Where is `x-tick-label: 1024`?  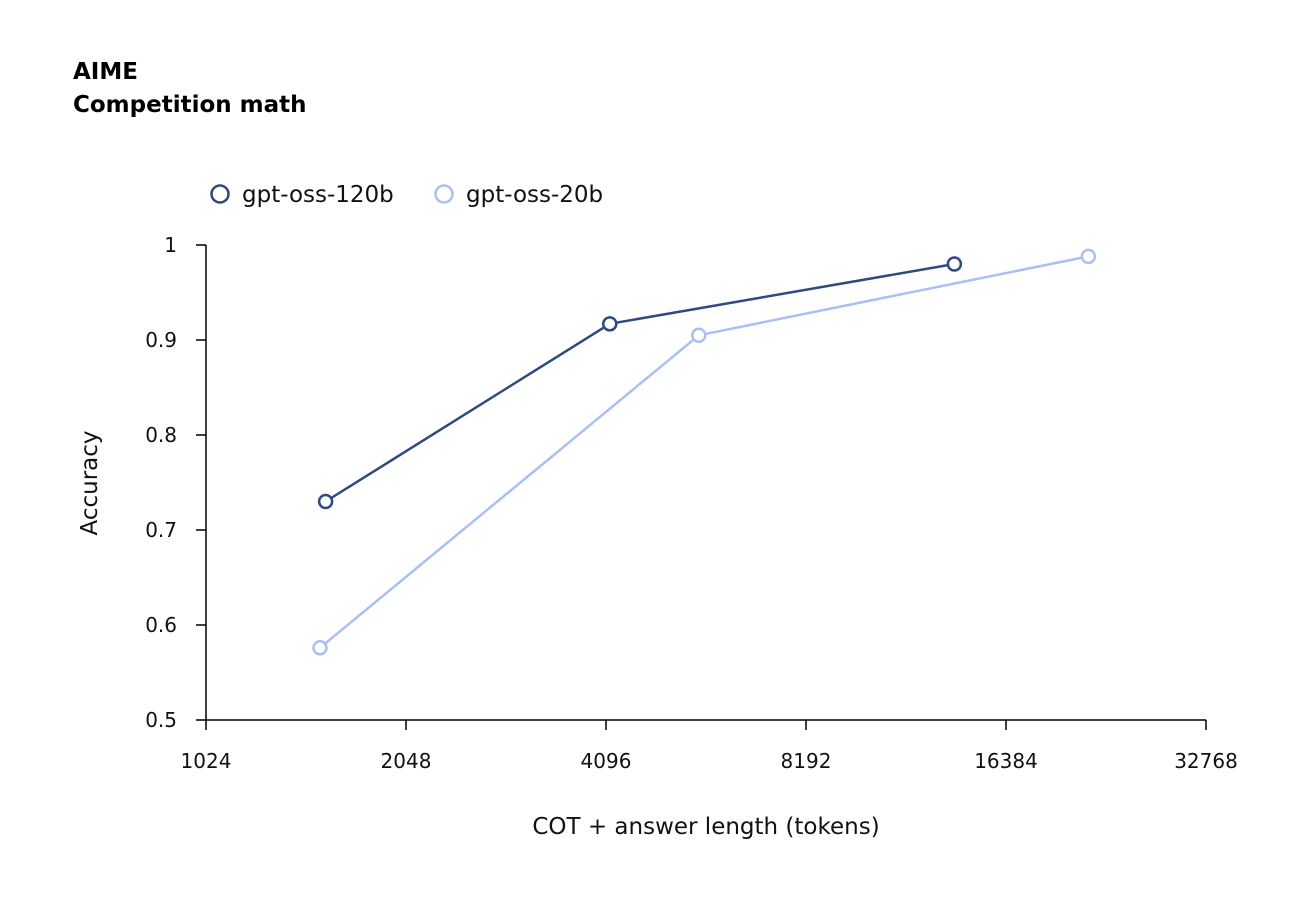 x-tick-label: 1024 is located at coordinates (206, 761).